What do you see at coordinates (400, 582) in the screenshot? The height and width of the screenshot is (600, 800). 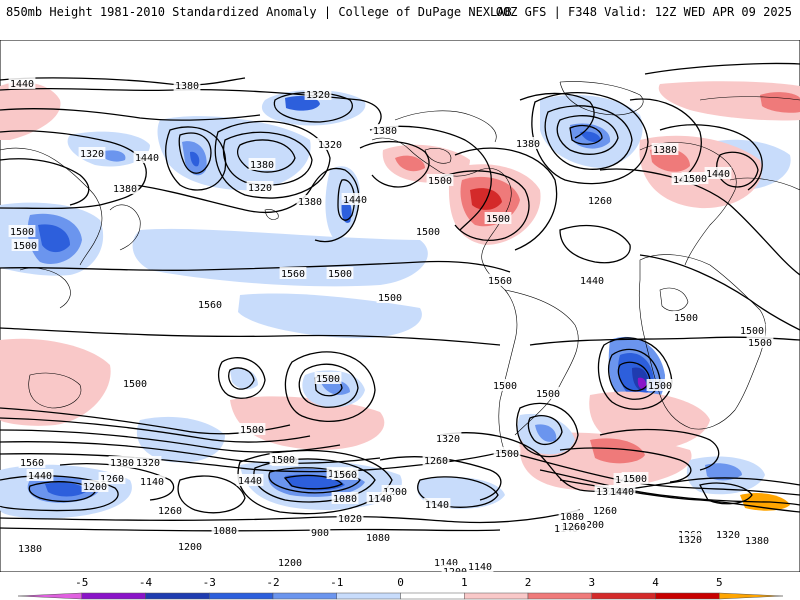 I see `colorbar-tick-label: 0` at bounding box center [400, 582].